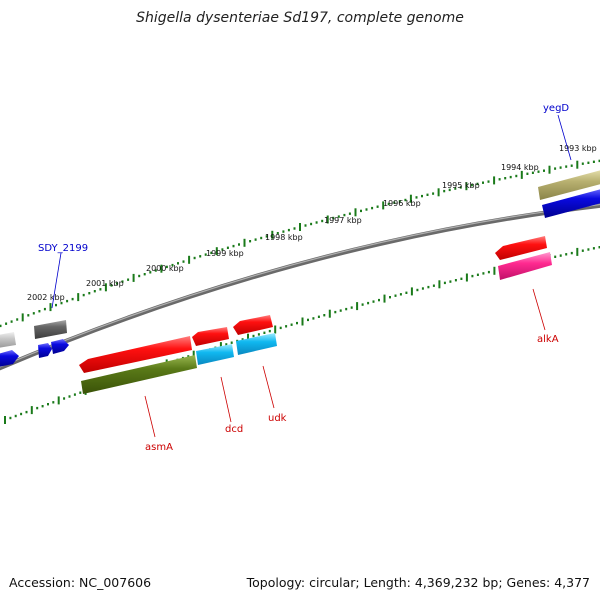 The image size is (600, 600). Describe the element at coordinates (268, 387) in the screenshot. I see `leader-udk` at that location.